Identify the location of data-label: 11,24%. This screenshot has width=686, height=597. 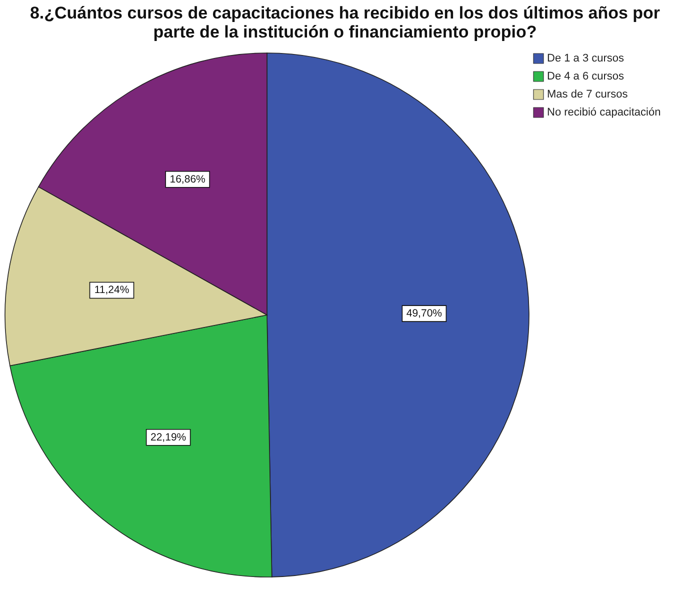
(112, 290).